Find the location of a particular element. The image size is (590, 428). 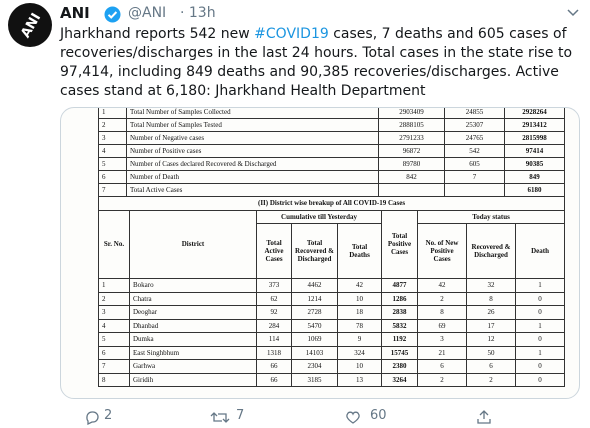

like-icon is located at coordinates (353, 417).